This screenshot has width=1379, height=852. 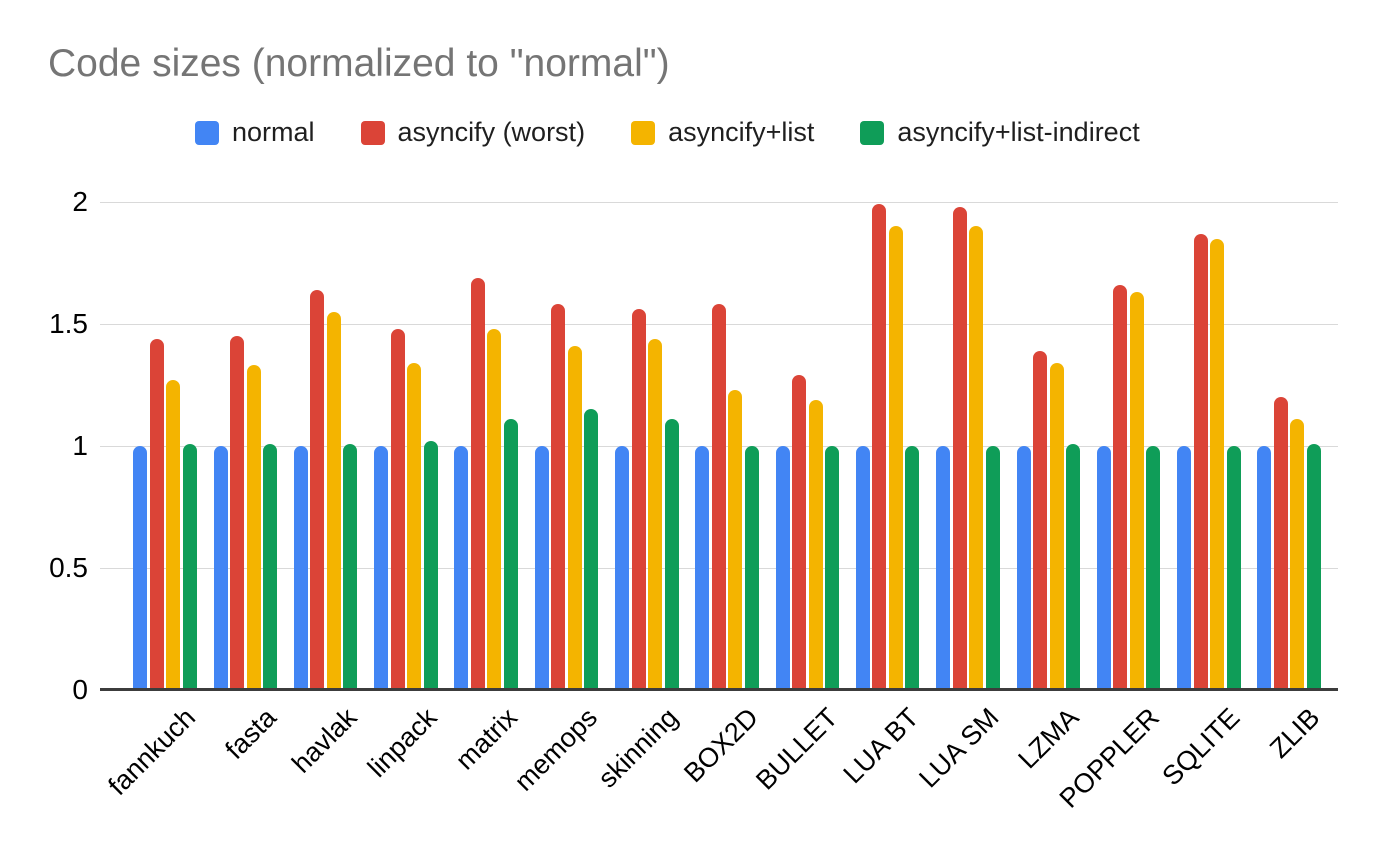 What do you see at coordinates (1103, 568) in the screenshot?
I see `bar-poppler-normal` at bounding box center [1103, 568].